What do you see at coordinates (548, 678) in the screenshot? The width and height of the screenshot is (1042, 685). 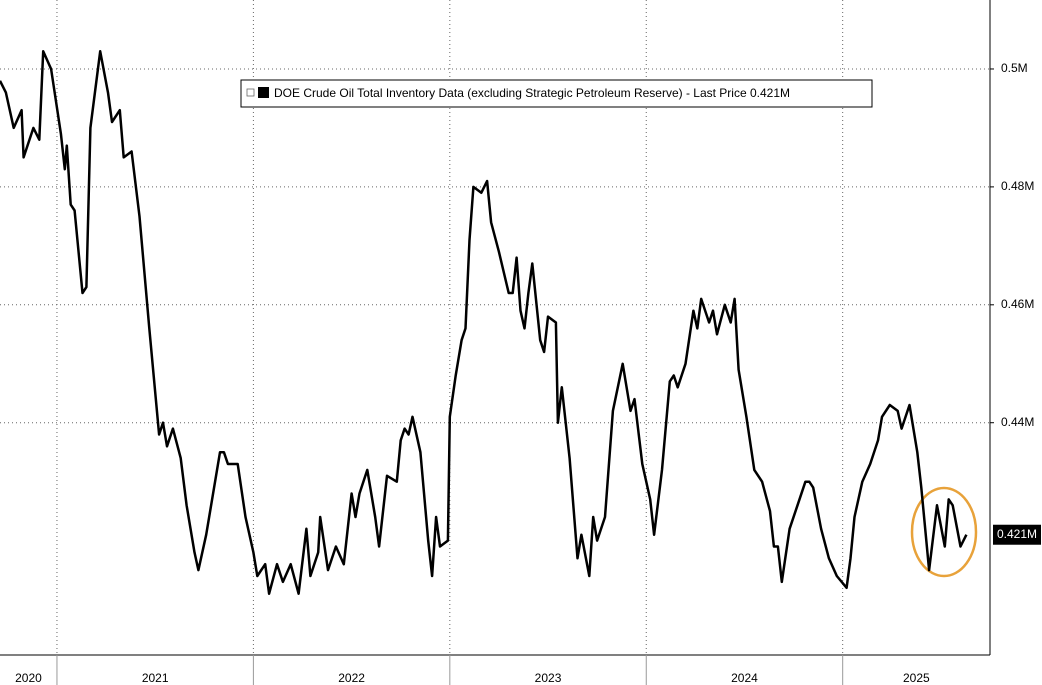 I see `x-tick-label: 2023` at bounding box center [548, 678].